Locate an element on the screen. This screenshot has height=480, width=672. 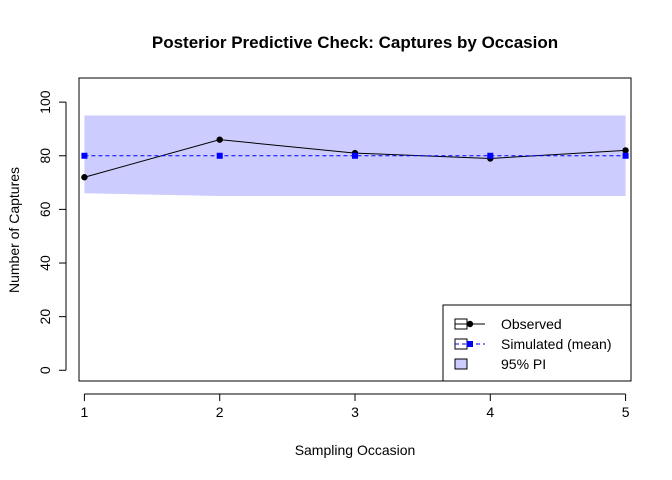
x-axis-label: Sampling Occasion is located at coordinates (355, 450).